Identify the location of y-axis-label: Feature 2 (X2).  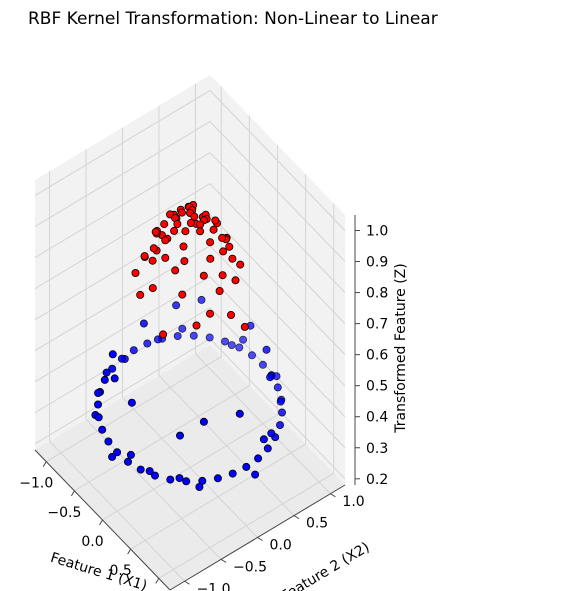
(325, 565).